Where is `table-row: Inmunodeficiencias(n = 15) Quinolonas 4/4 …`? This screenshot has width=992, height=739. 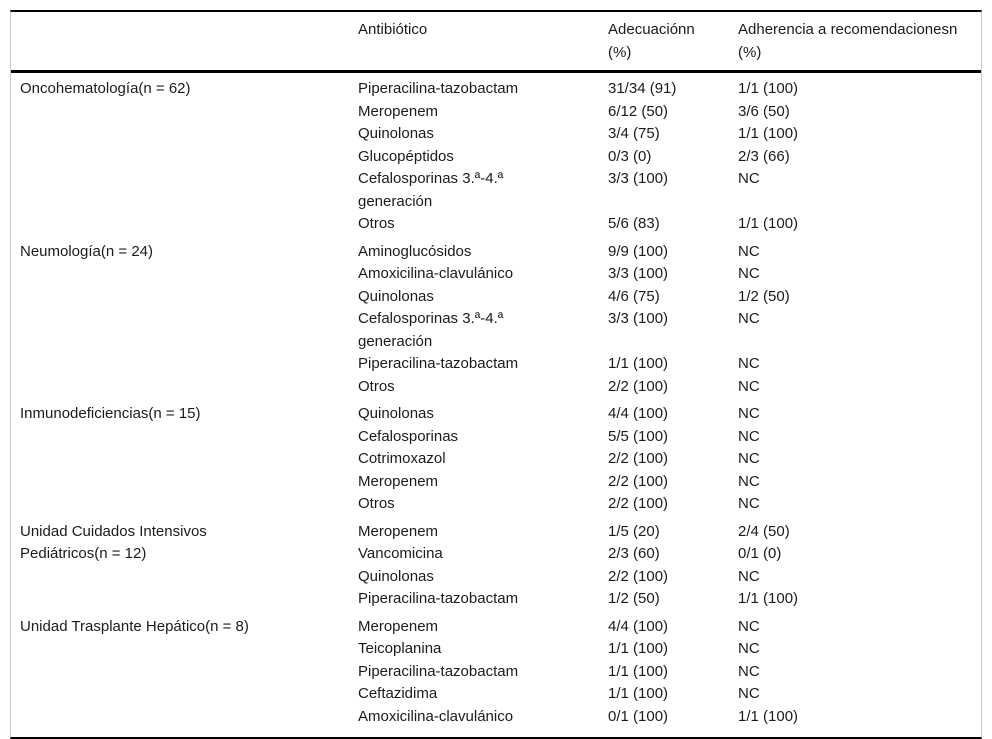 table-row: Inmunodeficiencias(n = 15) Quinolonas 4/4 … is located at coordinates (496, 412).